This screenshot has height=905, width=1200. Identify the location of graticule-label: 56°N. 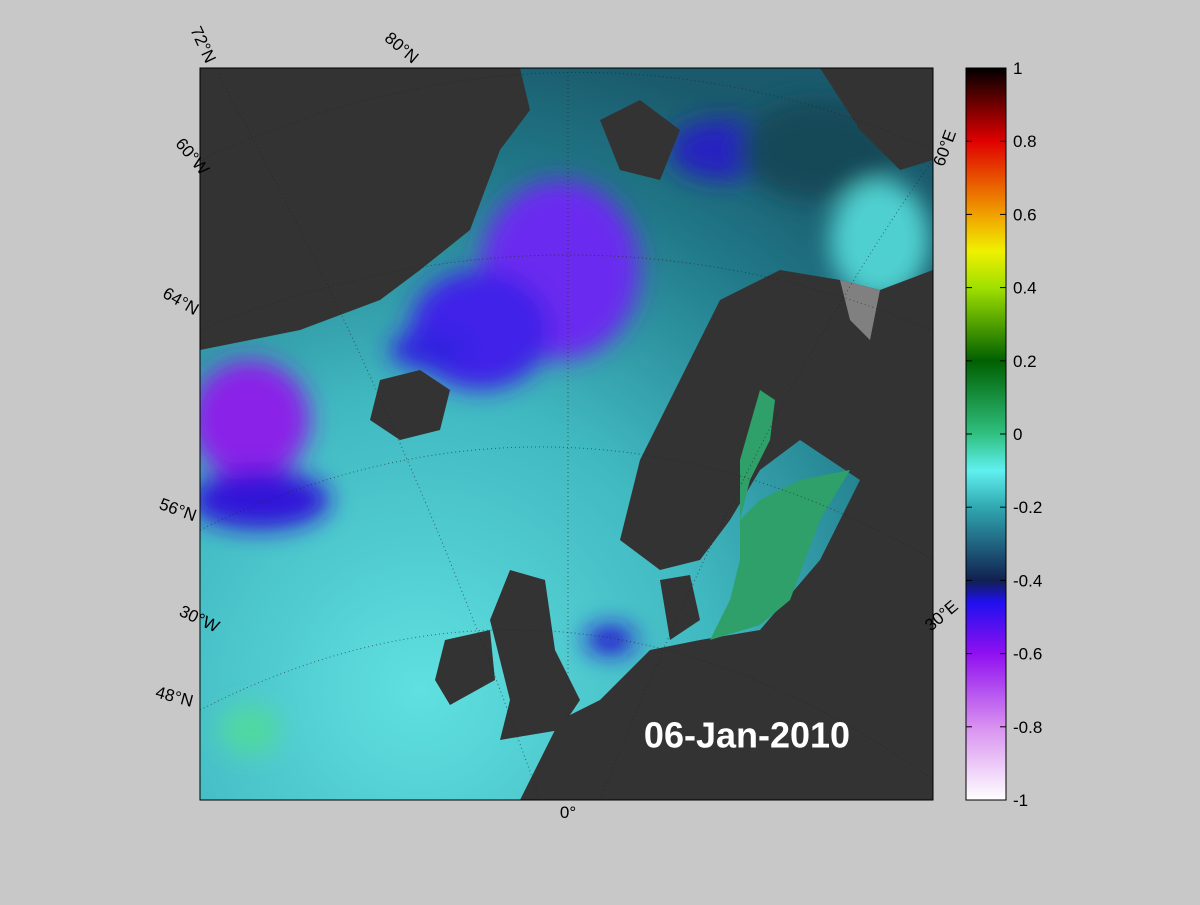
(178, 509).